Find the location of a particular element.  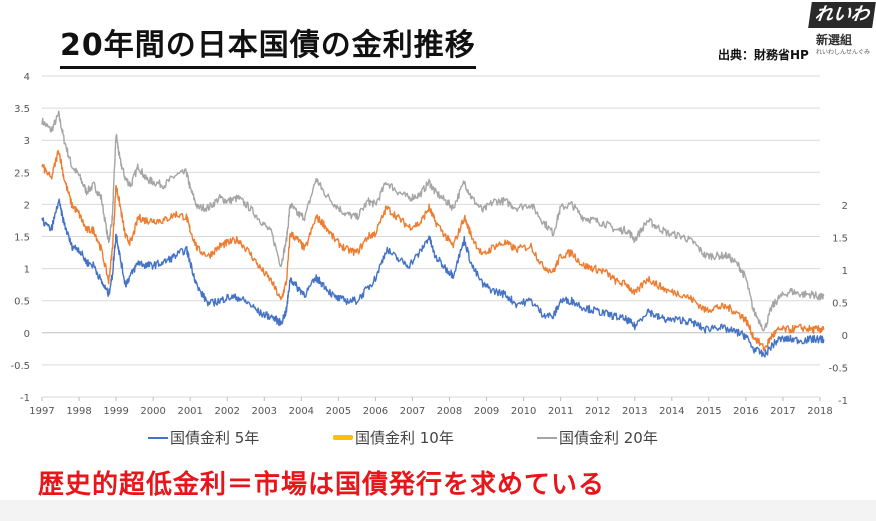

x-tick-label: 2002 is located at coordinates (227, 411).